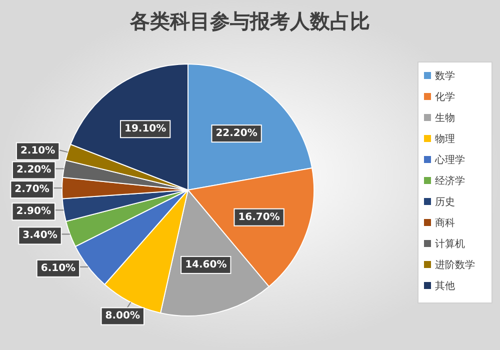 The height and width of the screenshot is (350, 500). What do you see at coordinates (40, 236) in the screenshot?
I see `data-label: 3.40%` at bounding box center [40, 236].